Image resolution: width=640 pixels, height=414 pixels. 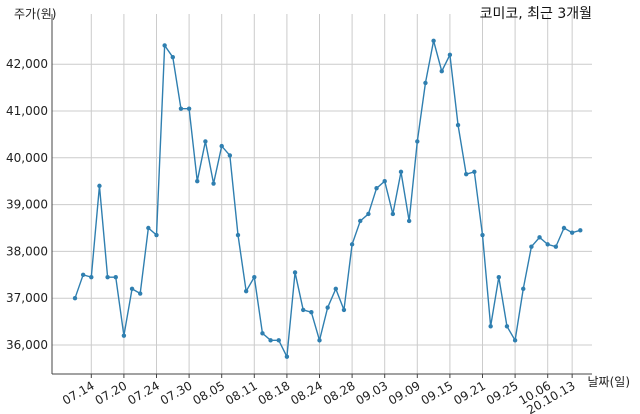 What do you see at coordinates (27, 64) in the screenshot?
I see `y-tick-label: 42,000` at bounding box center [27, 64].